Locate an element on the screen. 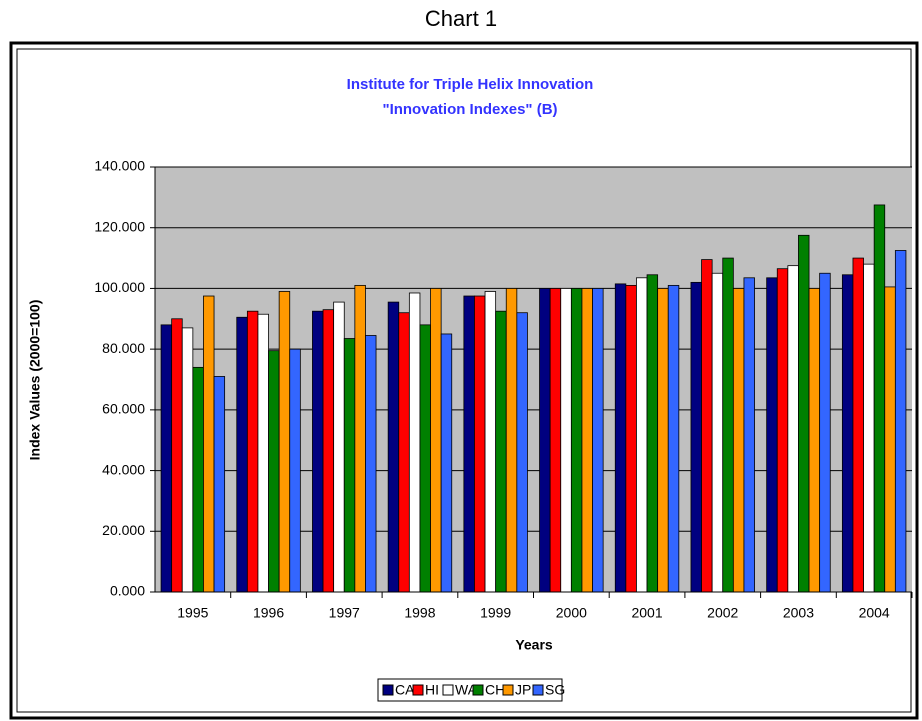 The image size is (922, 721). chart-title: Institute for Triple Helix Innovation is located at coordinates (470, 84).